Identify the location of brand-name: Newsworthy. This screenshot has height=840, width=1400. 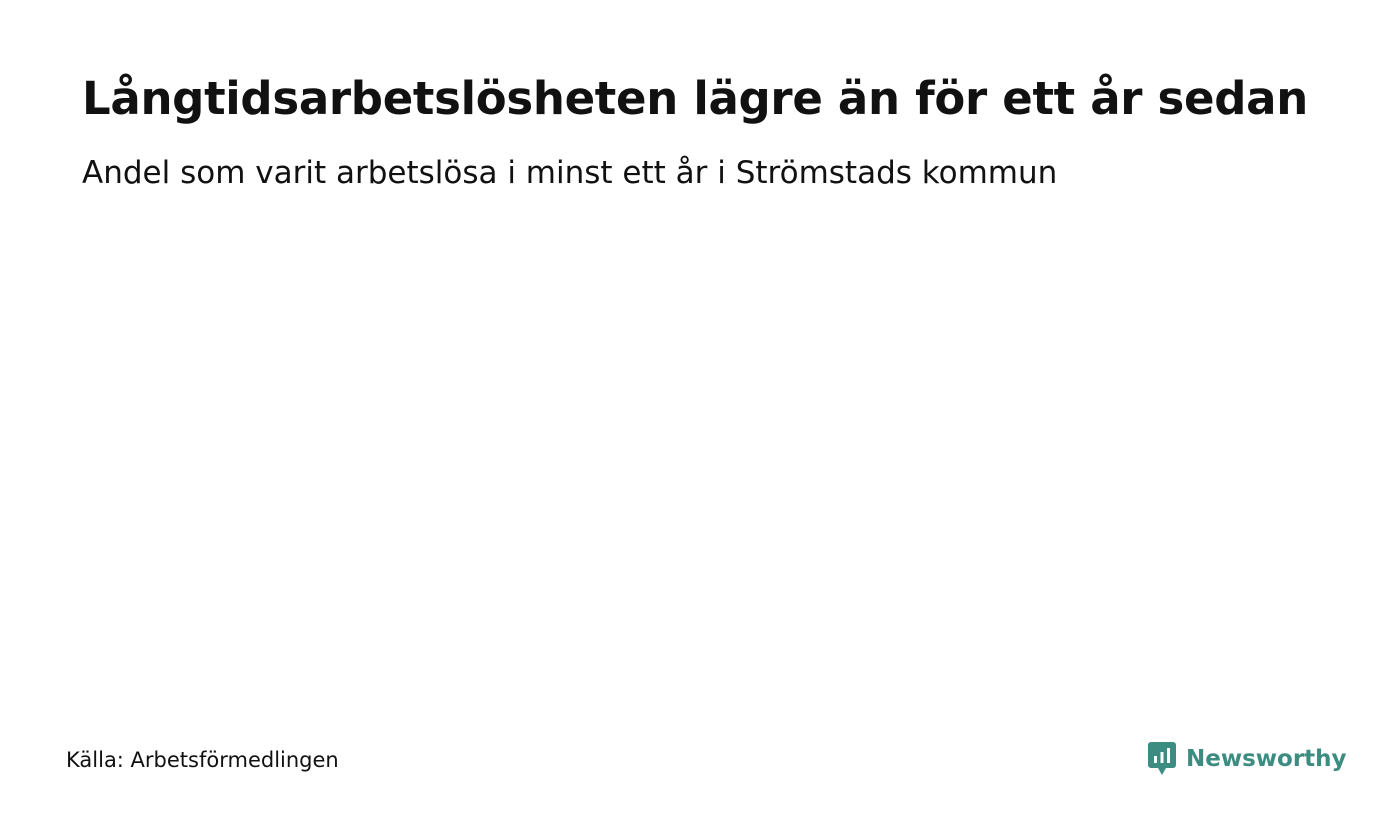
(1266, 759).